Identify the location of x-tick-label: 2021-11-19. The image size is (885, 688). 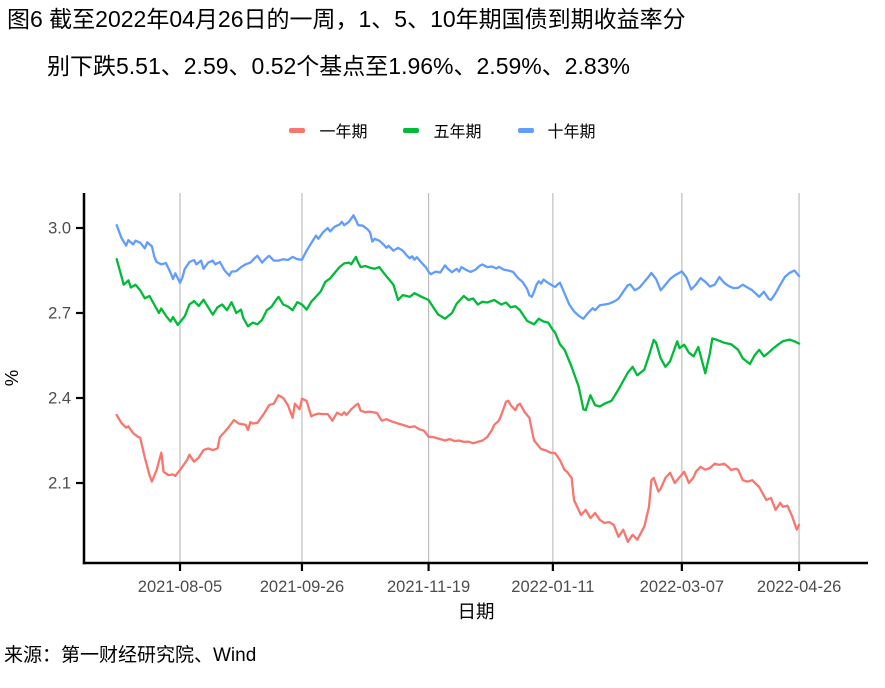
(428, 587).